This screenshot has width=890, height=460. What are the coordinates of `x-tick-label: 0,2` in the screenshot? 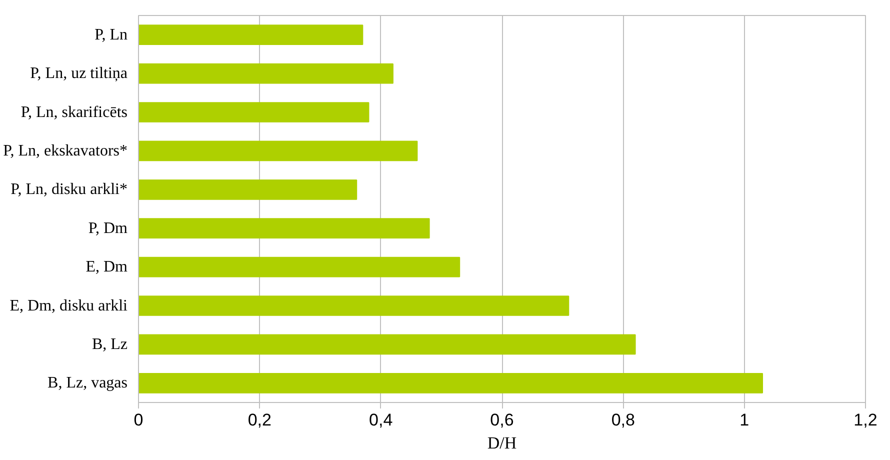 It's located at (260, 420).